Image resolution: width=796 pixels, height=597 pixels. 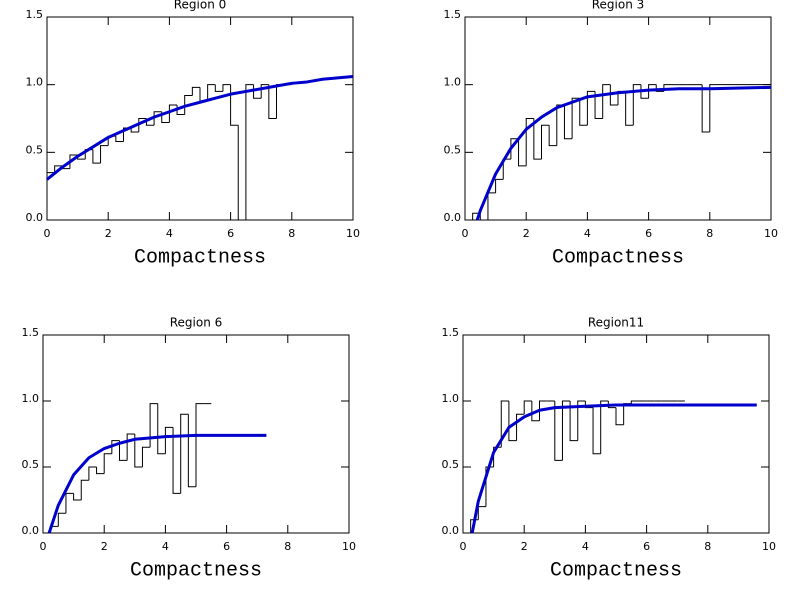 I want to click on chart-title: Region11, so click(x=616, y=323).